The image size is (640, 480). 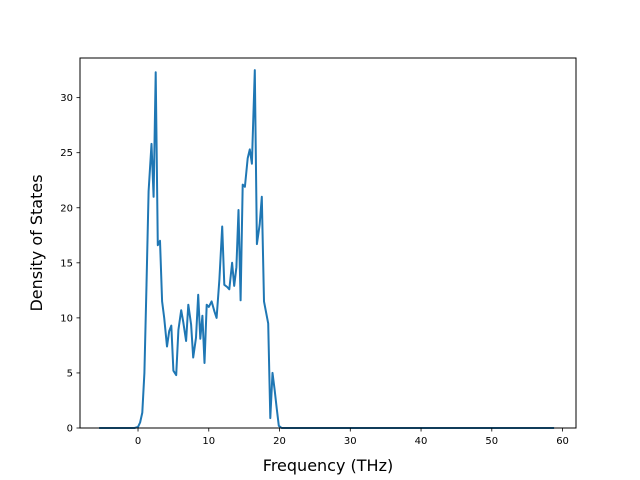 I want to click on x-tick-label: 50, so click(x=491, y=441).